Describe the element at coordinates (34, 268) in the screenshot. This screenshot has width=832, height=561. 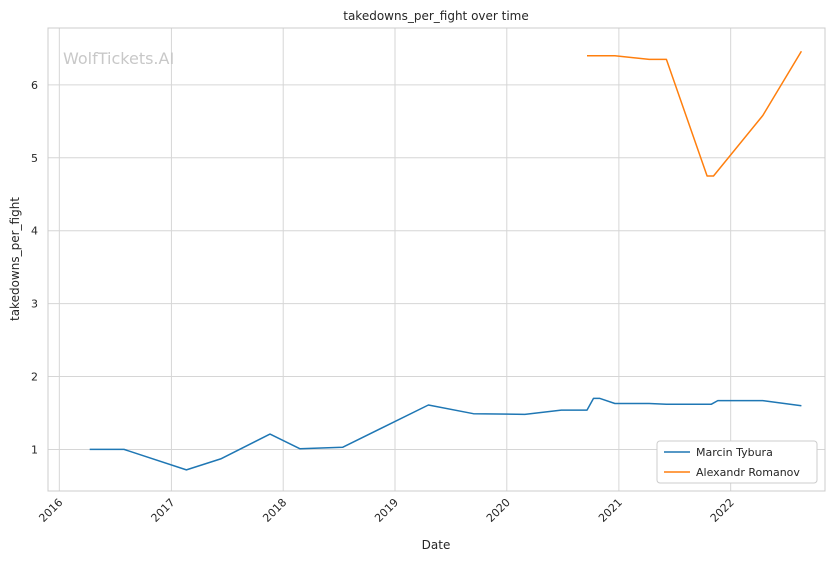
I see `y-axis-ticks: 1 2 3 4 5 6` at that location.